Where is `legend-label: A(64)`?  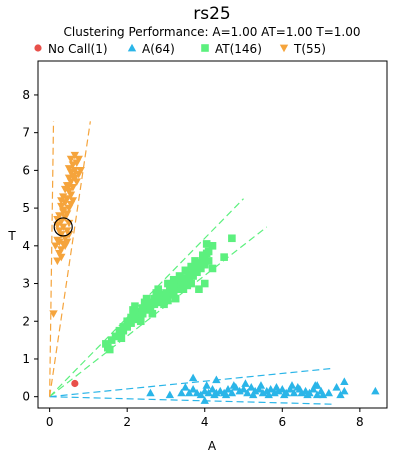 legend-label: A(64) is located at coordinates (158, 49).